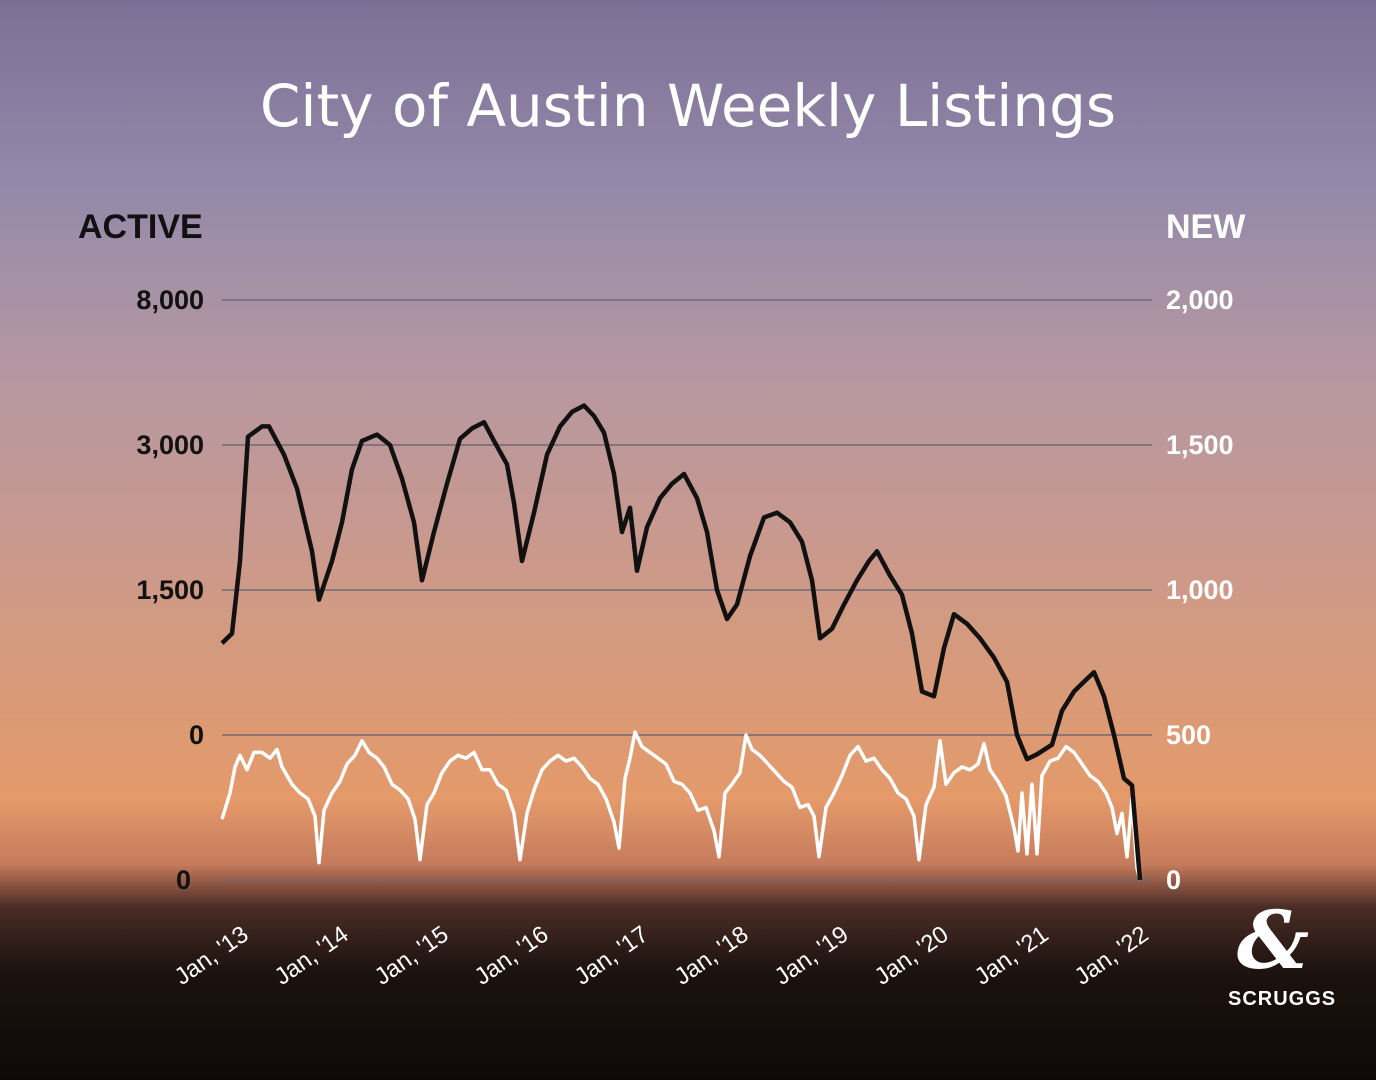  I want to click on x-tick-label: Jan, '19, so click(812, 956).